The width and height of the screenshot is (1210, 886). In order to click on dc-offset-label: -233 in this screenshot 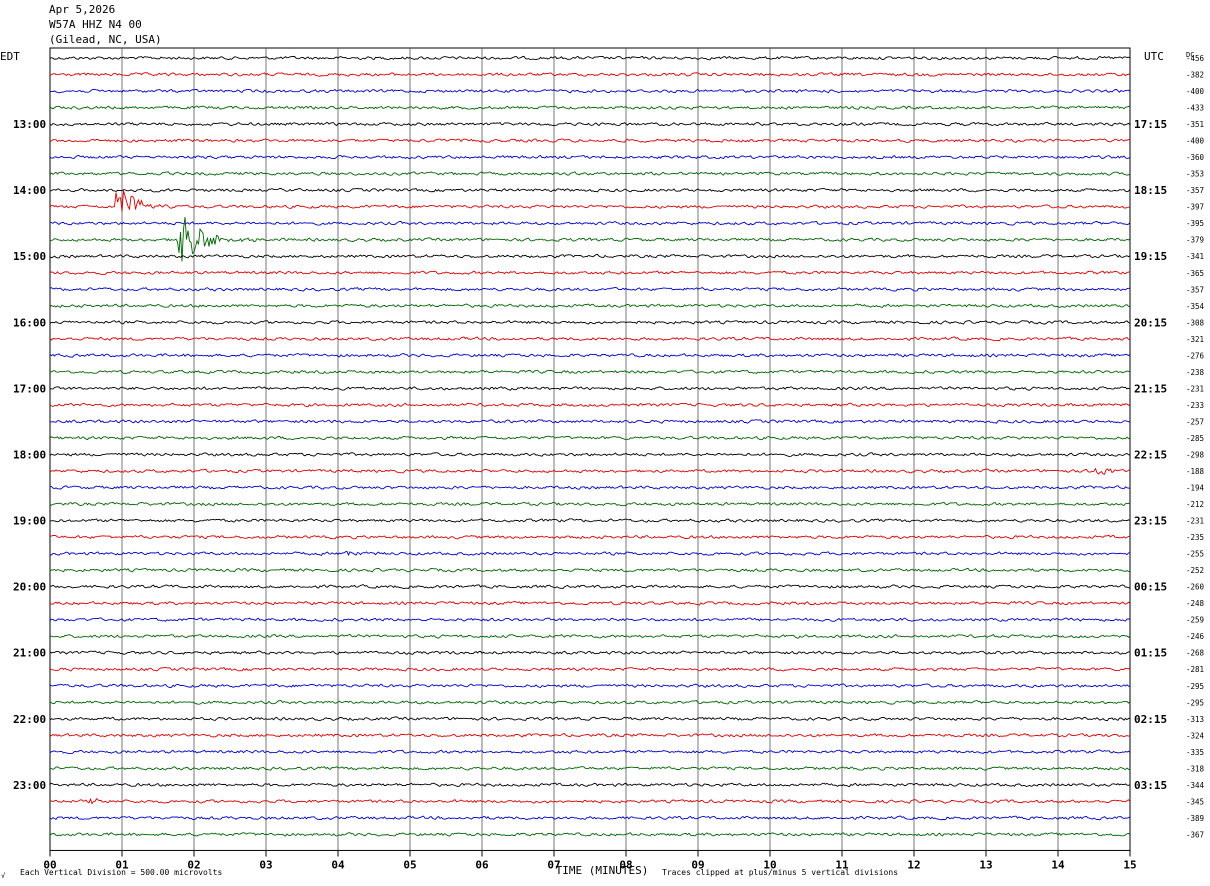, I will do `click(1195, 405)`.